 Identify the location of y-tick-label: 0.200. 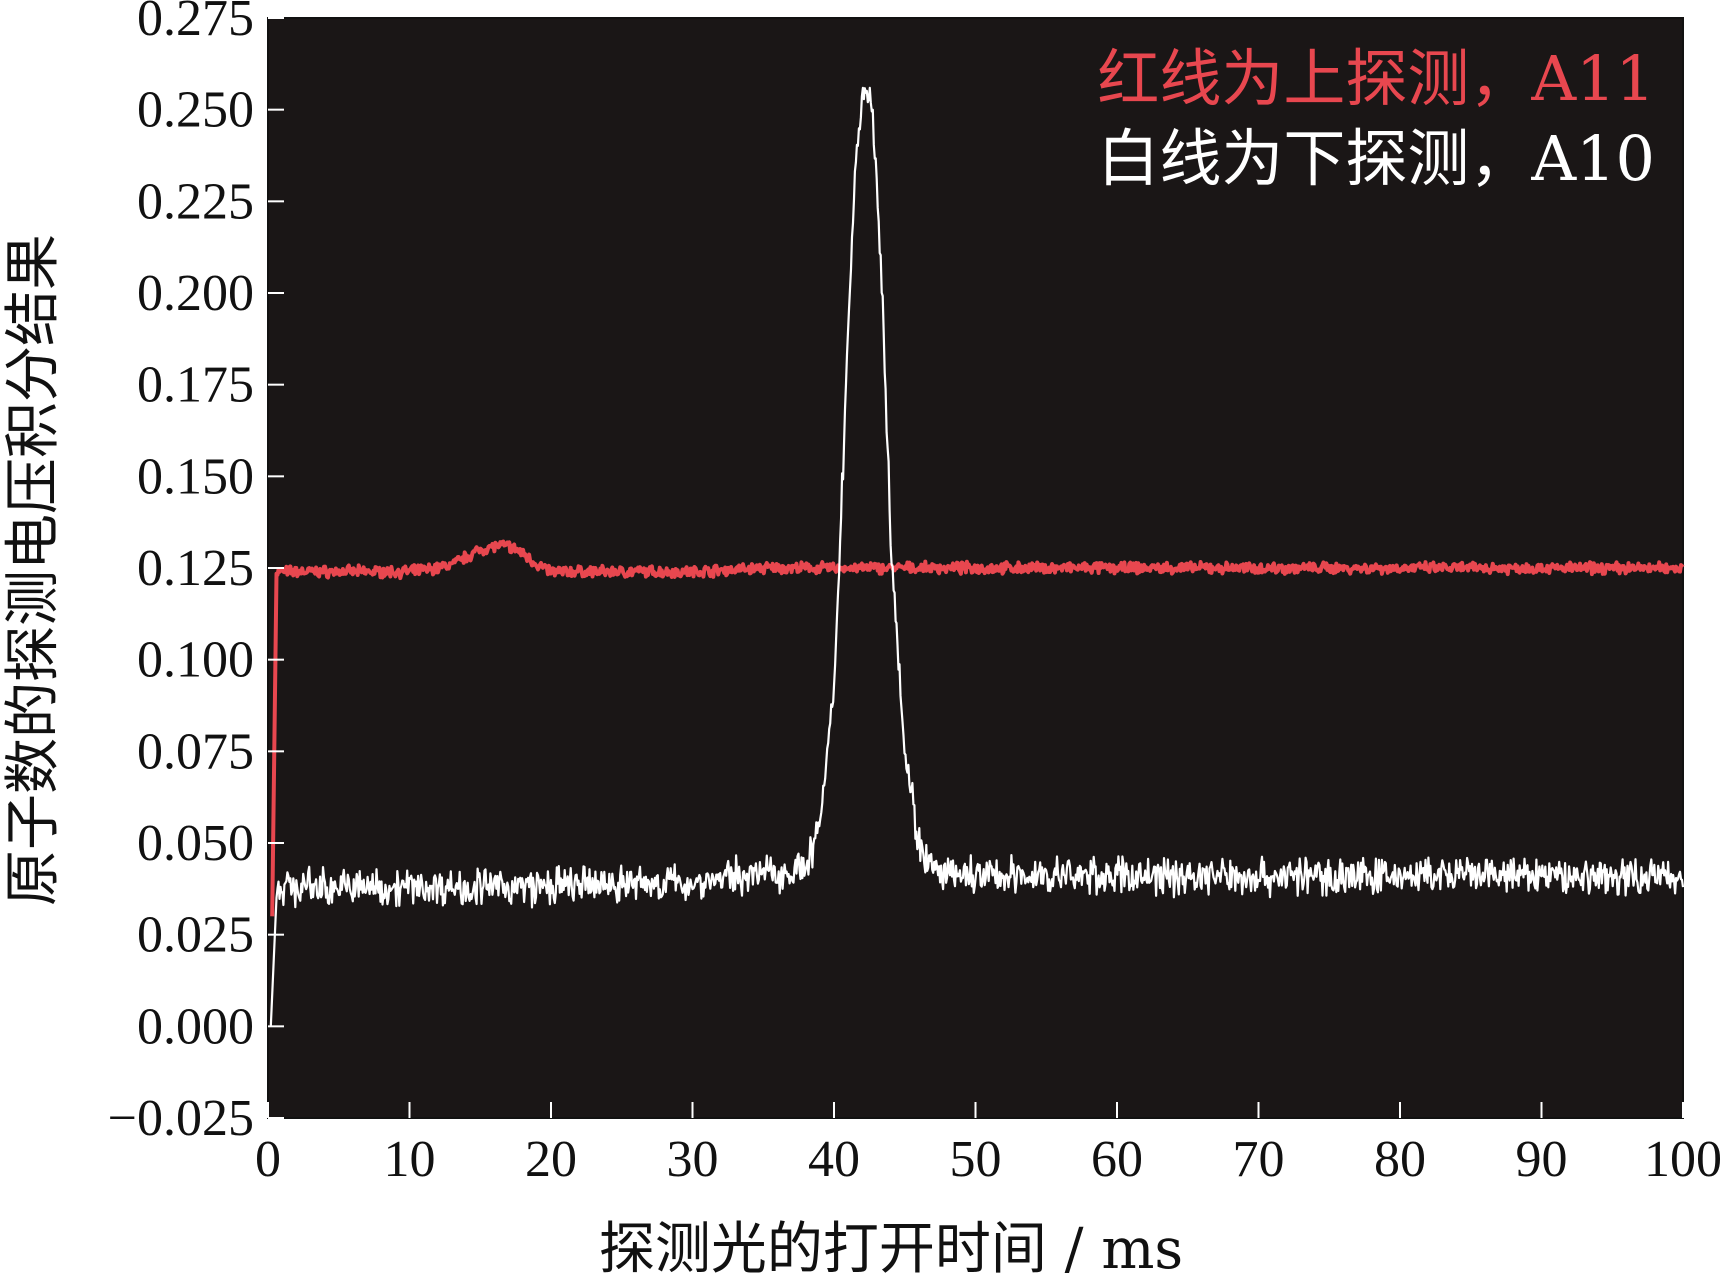
(195, 293).